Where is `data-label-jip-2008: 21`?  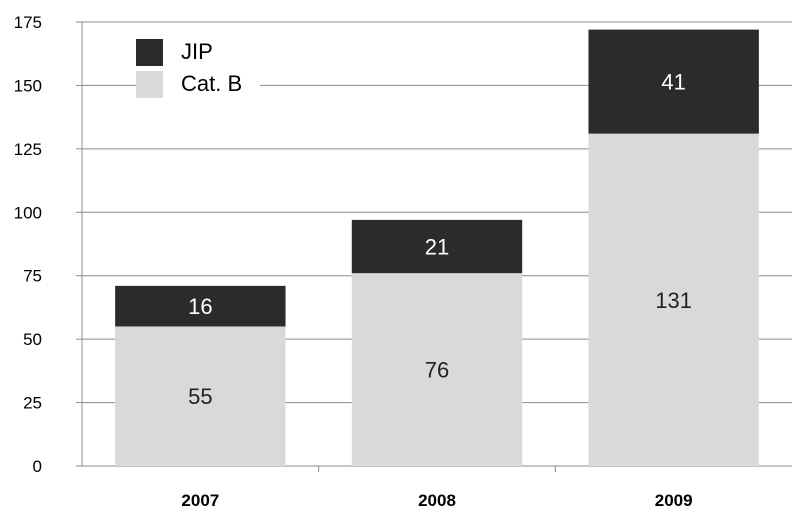 data-label-jip-2008: 21 is located at coordinates (437, 247).